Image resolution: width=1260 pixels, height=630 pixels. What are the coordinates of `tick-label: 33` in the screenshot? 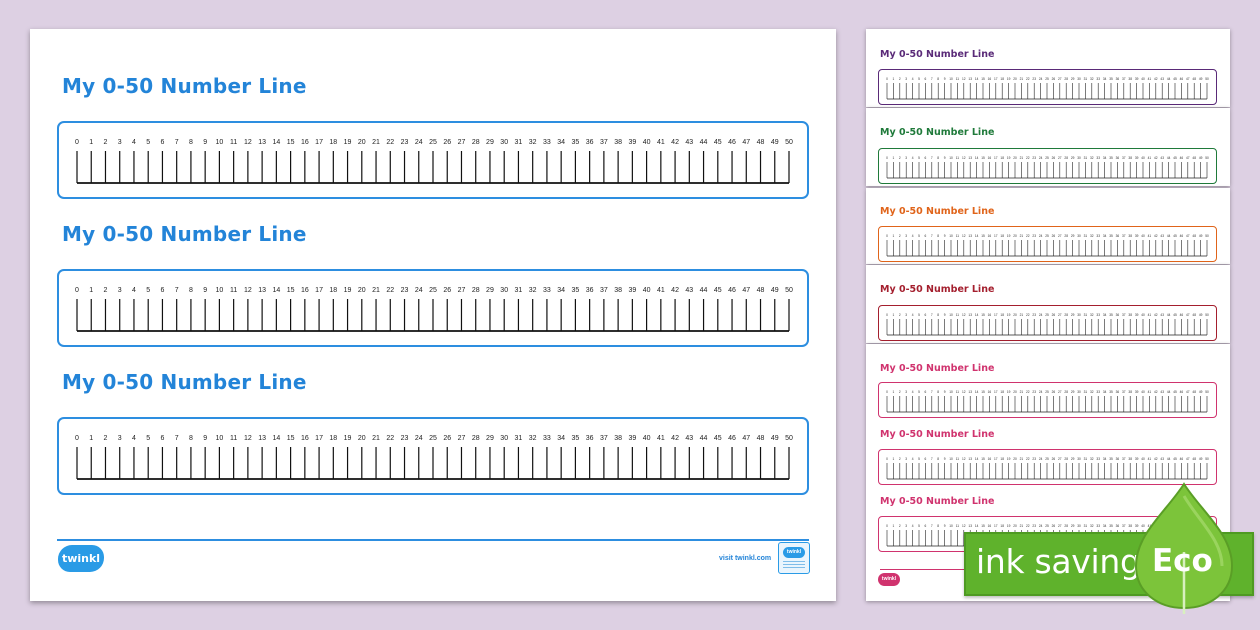 It's located at (547, 290).